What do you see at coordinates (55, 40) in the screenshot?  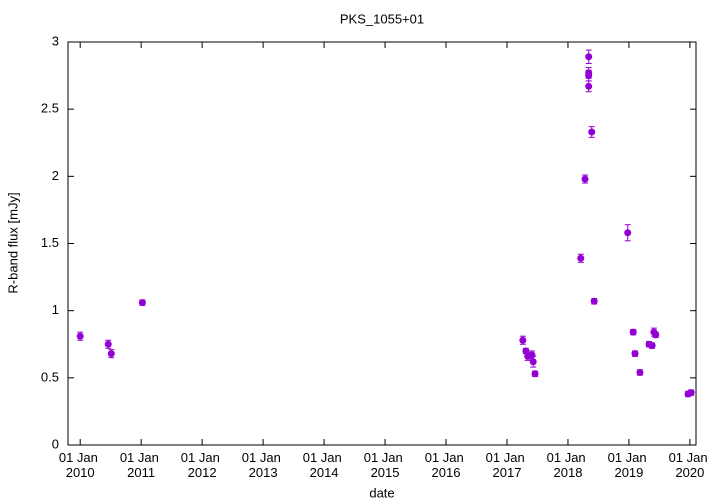 I see `y-tick-label: 3` at bounding box center [55, 40].